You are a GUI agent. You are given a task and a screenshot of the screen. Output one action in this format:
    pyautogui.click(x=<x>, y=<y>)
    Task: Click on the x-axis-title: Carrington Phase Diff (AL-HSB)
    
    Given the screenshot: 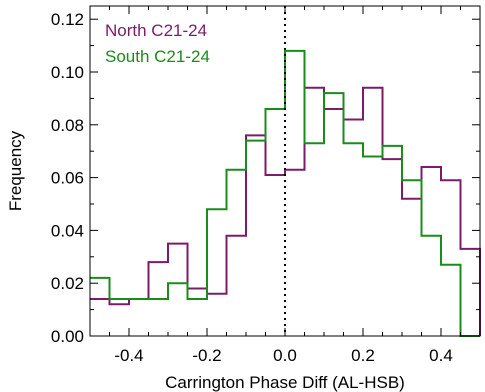 What is the action you would take?
    pyautogui.click(x=285, y=382)
    